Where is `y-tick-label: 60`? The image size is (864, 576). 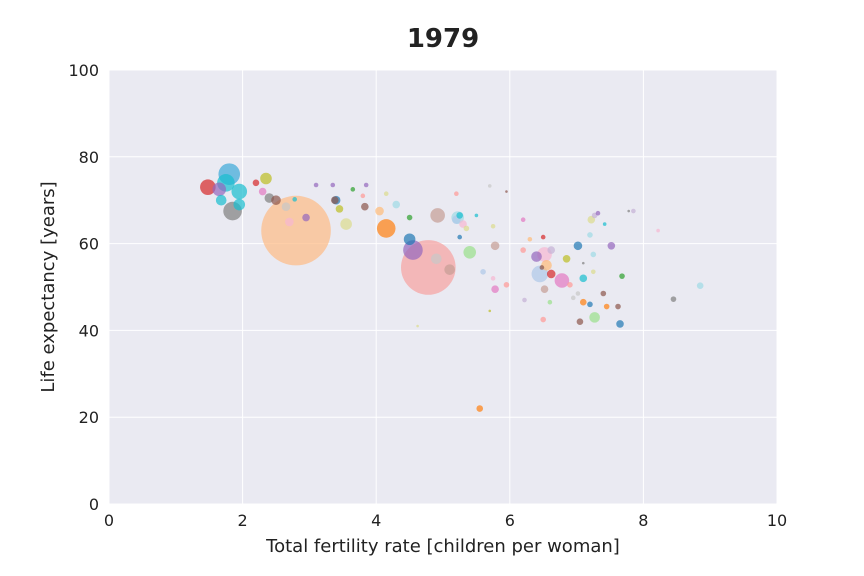
y-tick-label: 60 is located at coordinates (89, 244).